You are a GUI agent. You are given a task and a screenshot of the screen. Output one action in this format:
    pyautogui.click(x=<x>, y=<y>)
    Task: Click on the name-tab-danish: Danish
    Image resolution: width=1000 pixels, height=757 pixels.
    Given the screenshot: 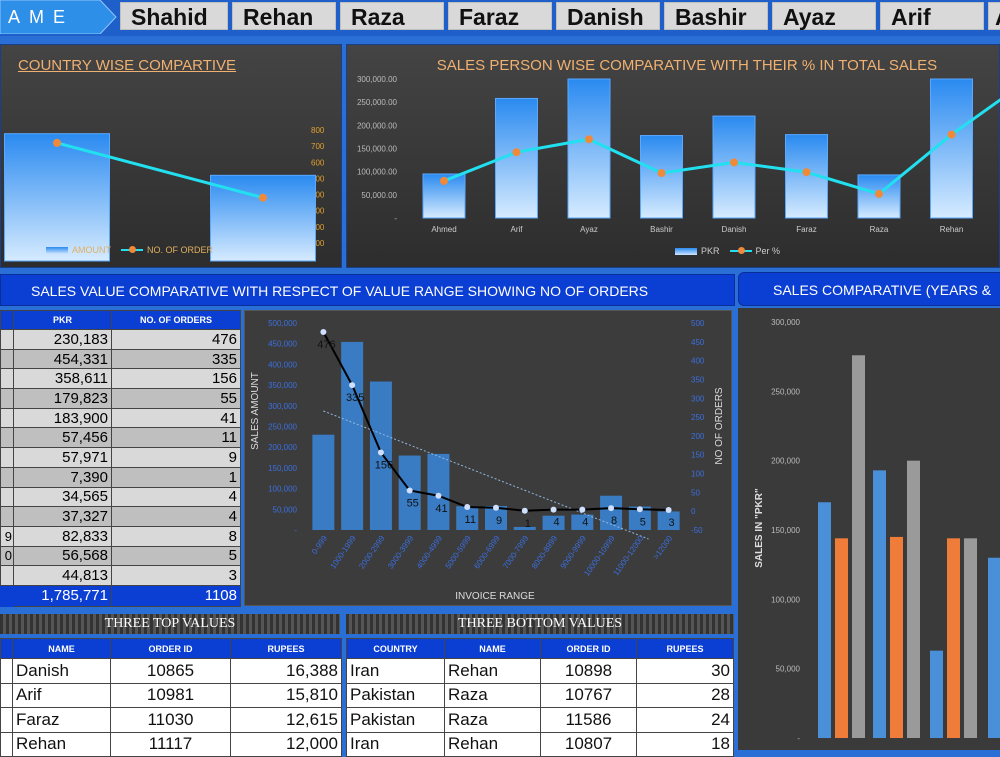 What is the action you would take?
    pyautogui.click(x=608, y=16)
    